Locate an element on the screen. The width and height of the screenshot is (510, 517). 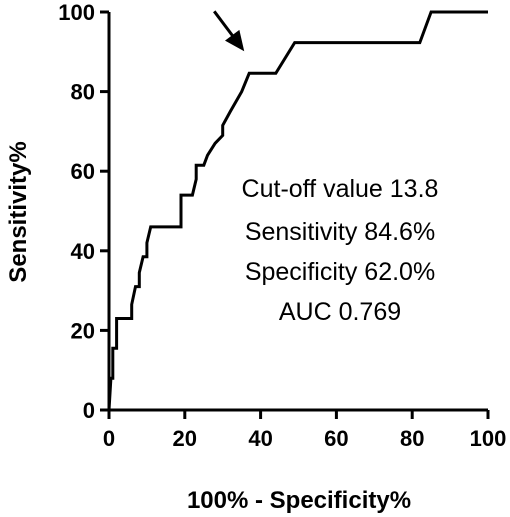
y-tick-label: 20 is located at coordinates (83, 330).